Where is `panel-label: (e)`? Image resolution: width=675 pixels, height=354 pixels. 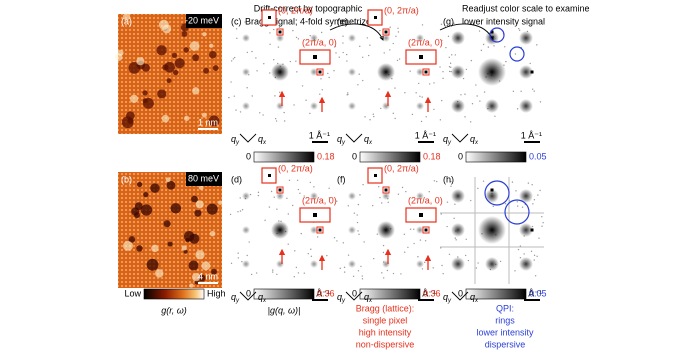 panel-label: (e) is located at coordinates (342, 21).